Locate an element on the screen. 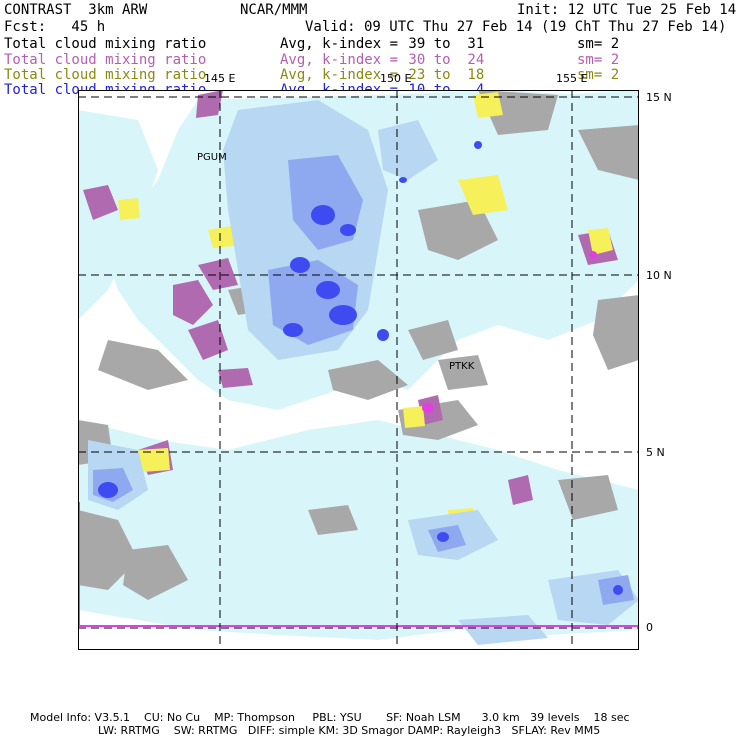 Image resolution: width=740 pixels, height=740 pixels. organization: NCAR/MMM is located at coordinates (274, 10).